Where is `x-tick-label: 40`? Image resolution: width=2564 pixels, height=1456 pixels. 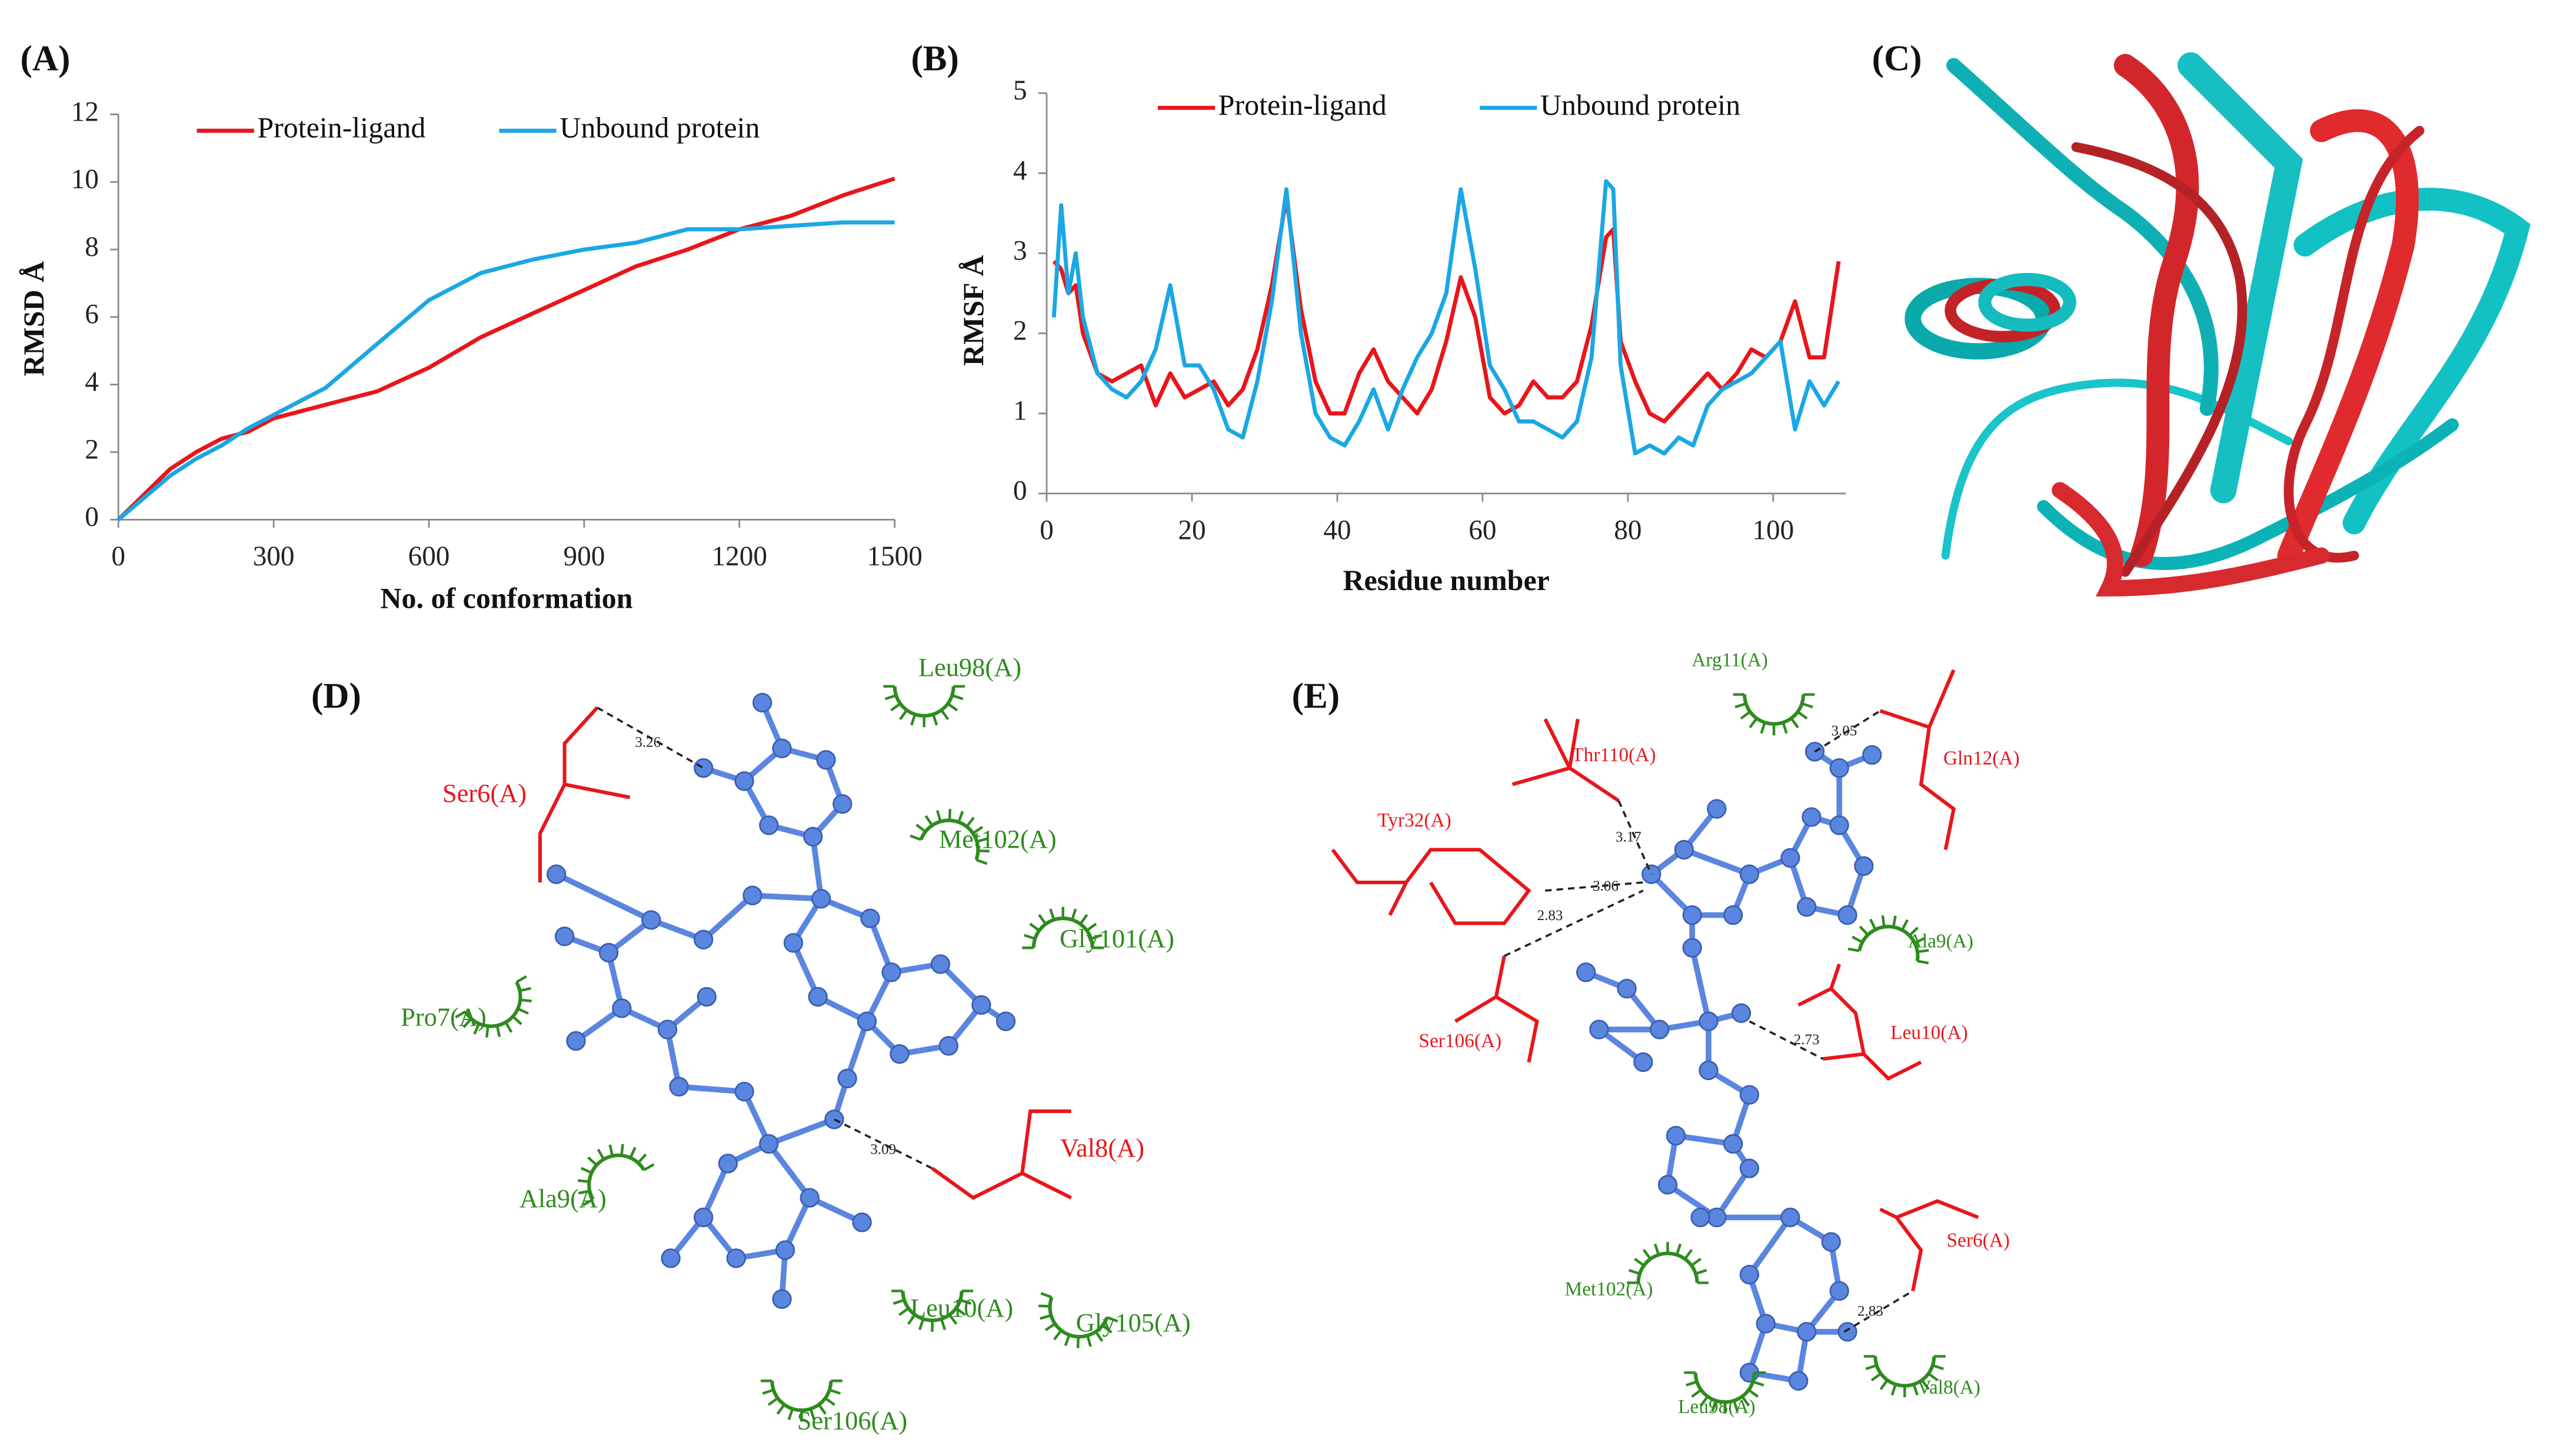
x-tick-label: 40 is located at coordinates (1337, 530).